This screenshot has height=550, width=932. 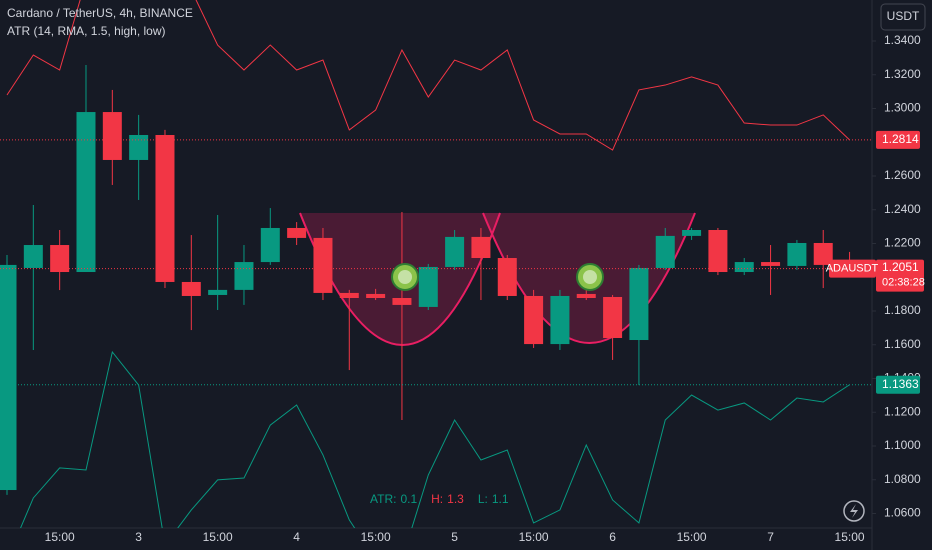 What do you see at coordinates (437, 499) in the screenshot?
I see `readout-label: H:` at bounding box center [437, 499].